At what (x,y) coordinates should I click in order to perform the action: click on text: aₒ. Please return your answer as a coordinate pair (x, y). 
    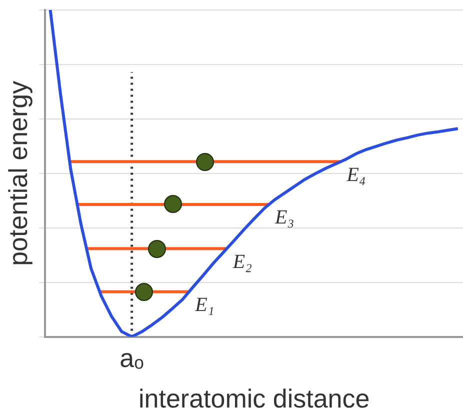
    Looking at the image, I should click on (132, 357).